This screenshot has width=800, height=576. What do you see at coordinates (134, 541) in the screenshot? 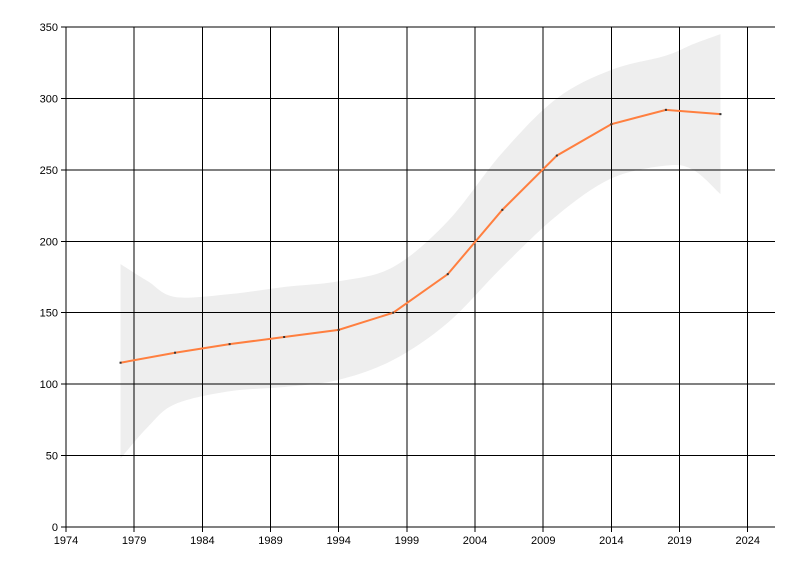
I see `x-tick-label: 1979` at bounding box center [134, 541].